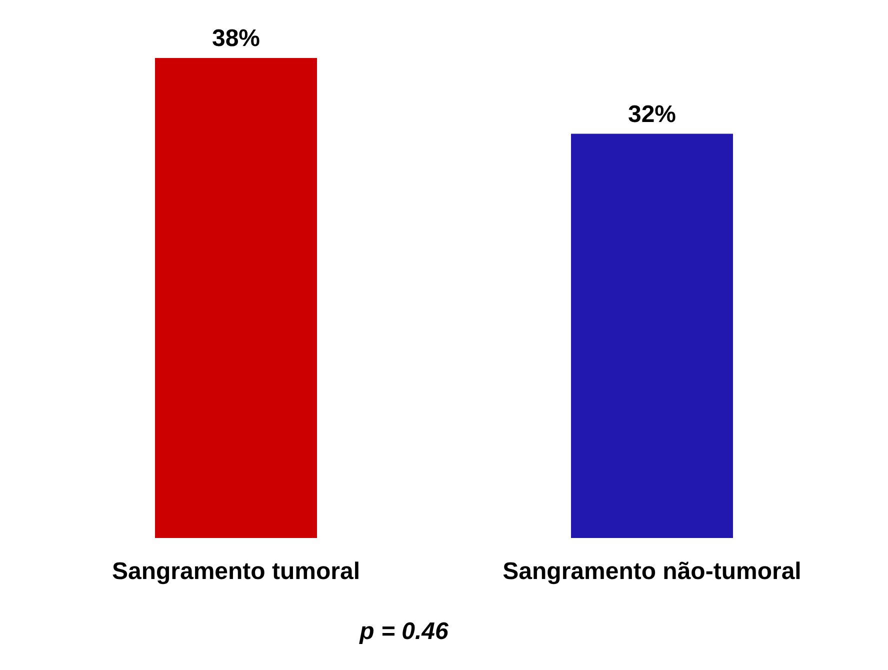  I want to click on data-label: 38%, so click(236, 38).